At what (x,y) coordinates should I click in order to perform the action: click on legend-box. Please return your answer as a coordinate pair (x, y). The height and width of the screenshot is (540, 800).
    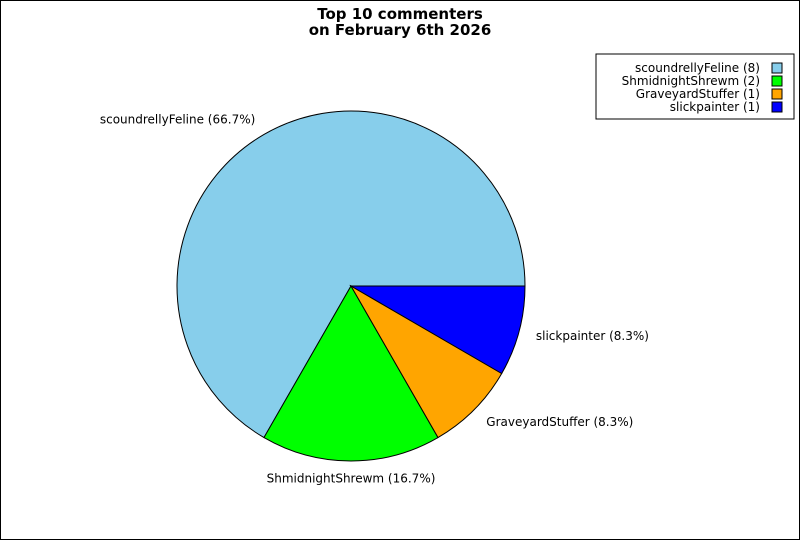
    Looking at the image, I should click on (695, 86).